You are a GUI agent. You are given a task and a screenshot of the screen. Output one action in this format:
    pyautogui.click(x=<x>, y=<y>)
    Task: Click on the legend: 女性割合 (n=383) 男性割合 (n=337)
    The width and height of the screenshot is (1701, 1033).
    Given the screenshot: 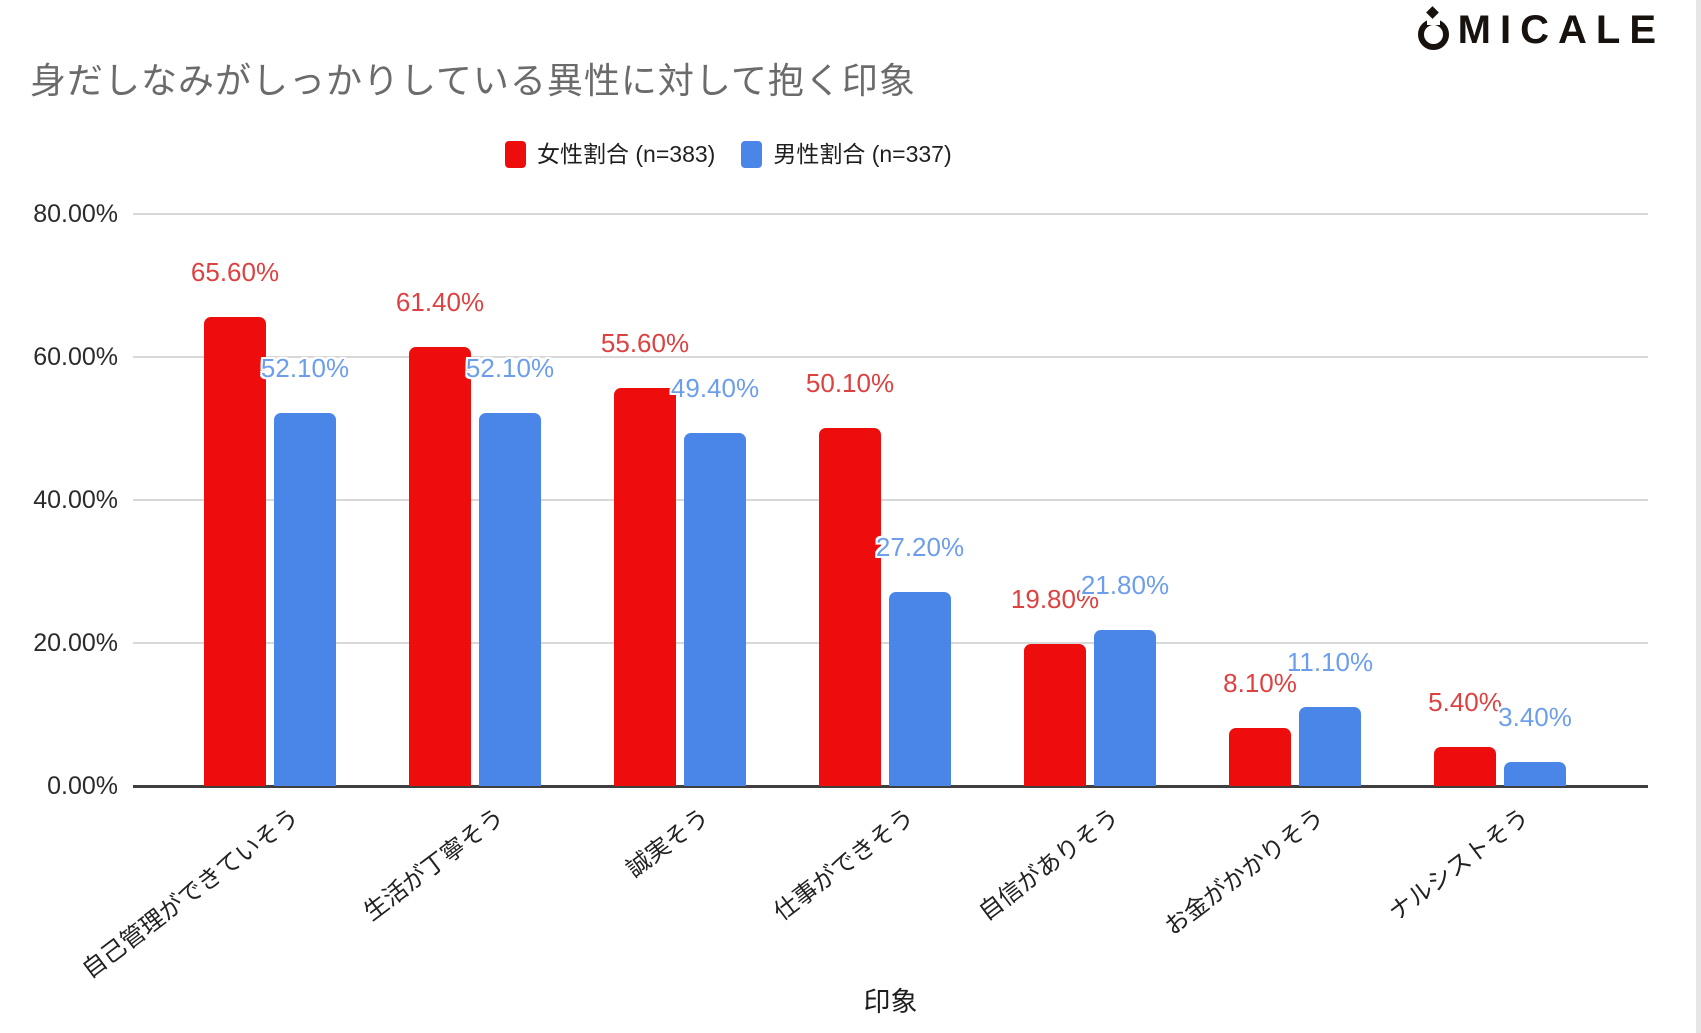 What is the action you would take?
    pyautogui.click(x=728, y=154)
    